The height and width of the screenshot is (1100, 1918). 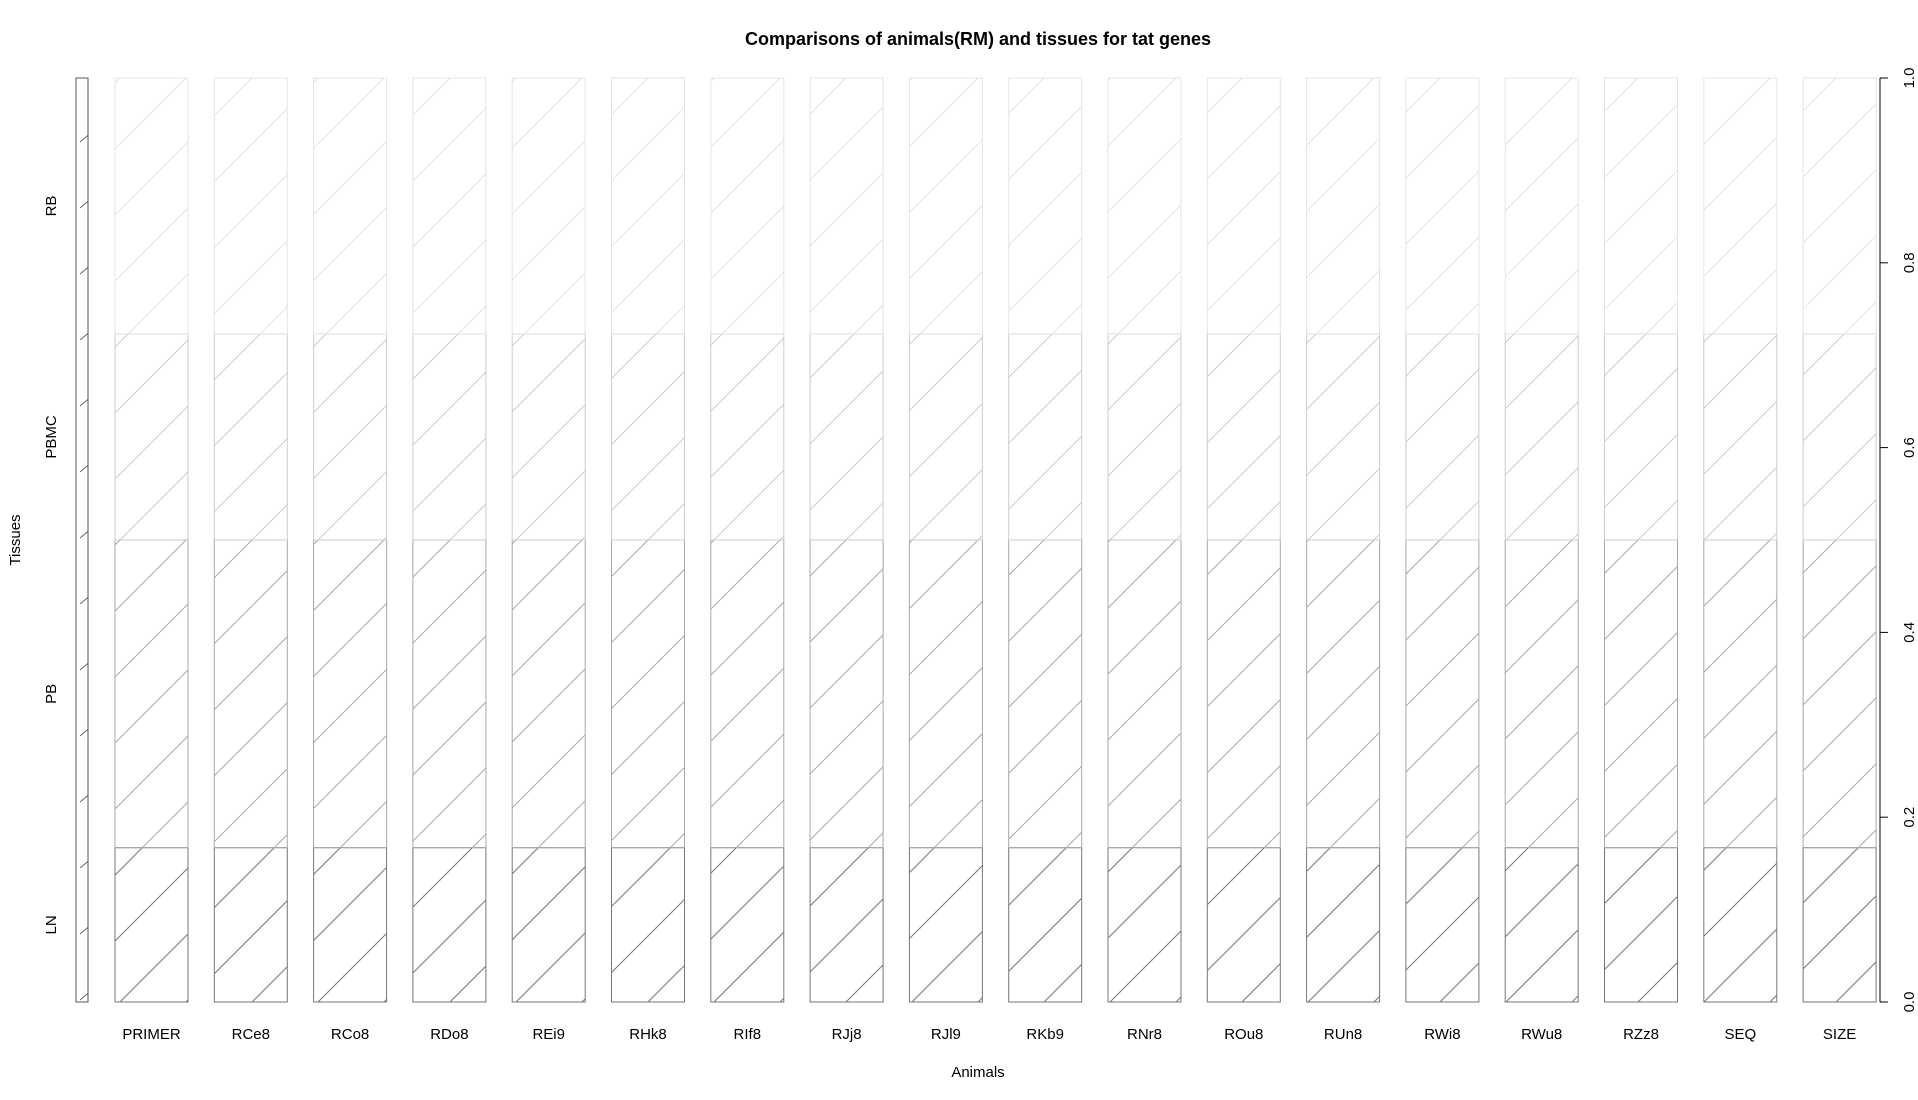 I want to click on bar-segment-rei9-ln, so click(x=548, y=925).